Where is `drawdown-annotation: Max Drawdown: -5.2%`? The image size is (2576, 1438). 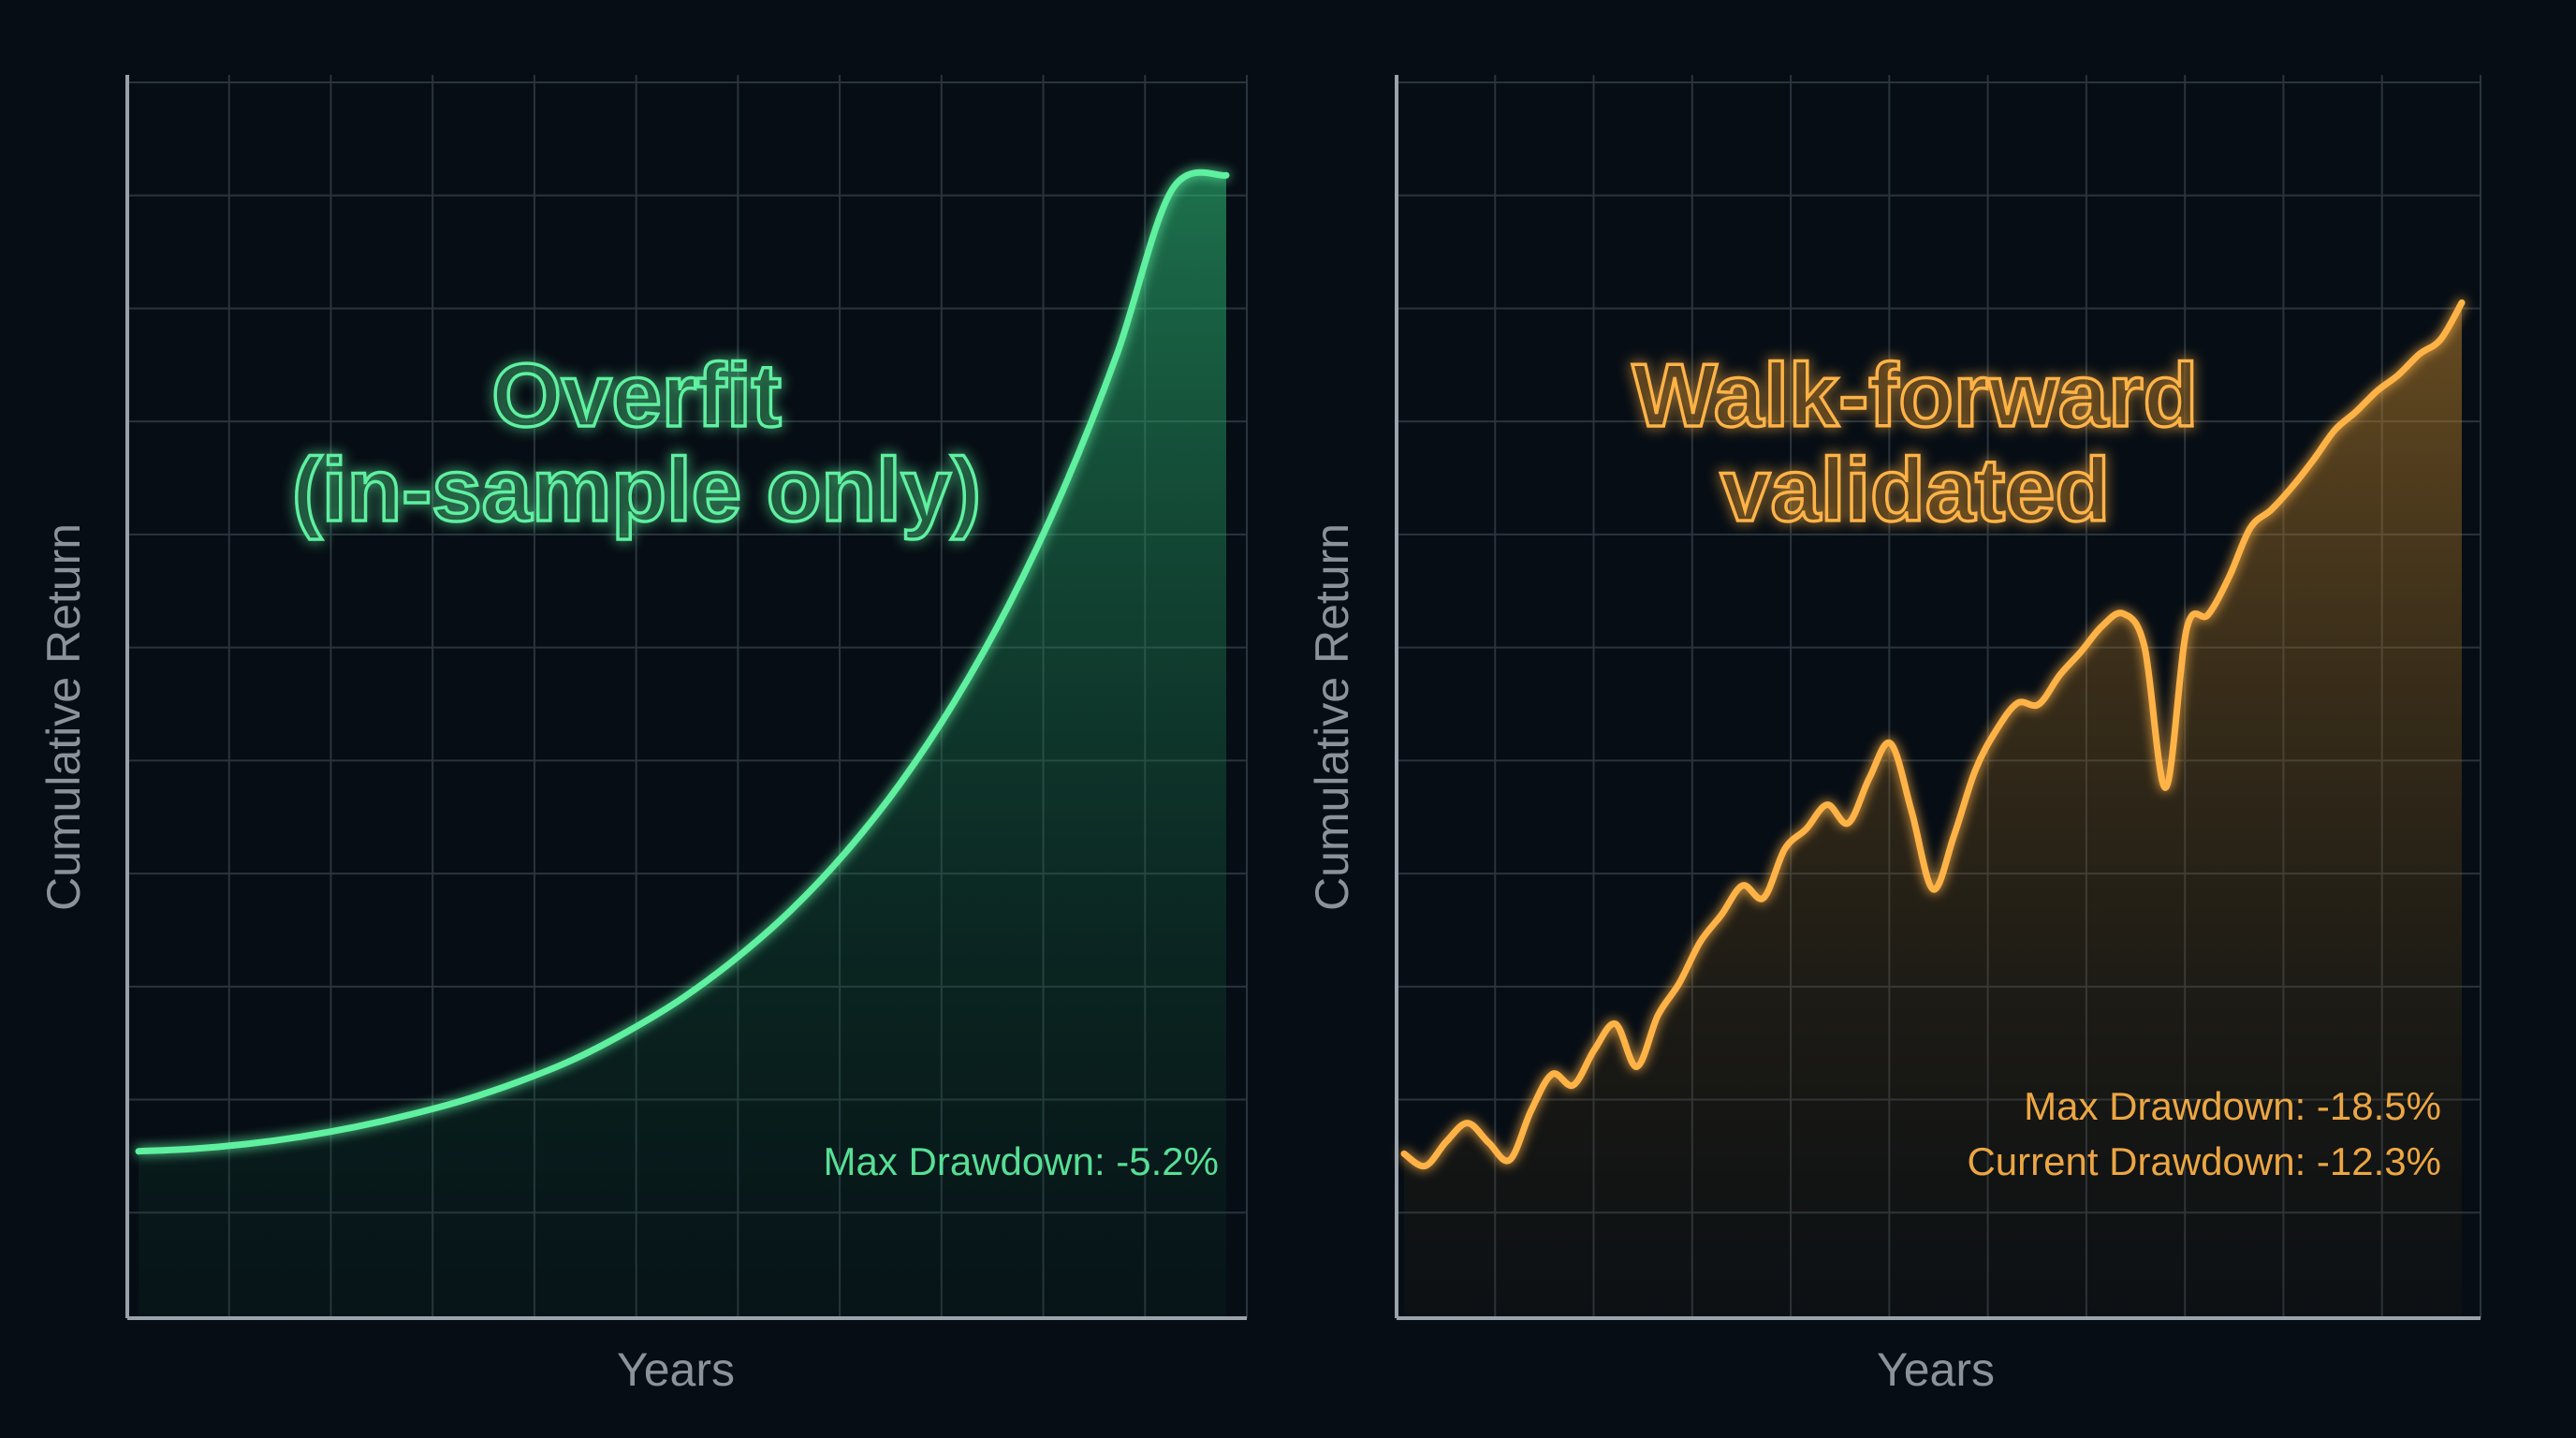
drawdown-annotation: Max Drawdown: -5.2% is located at coordinates (1022, 1161).